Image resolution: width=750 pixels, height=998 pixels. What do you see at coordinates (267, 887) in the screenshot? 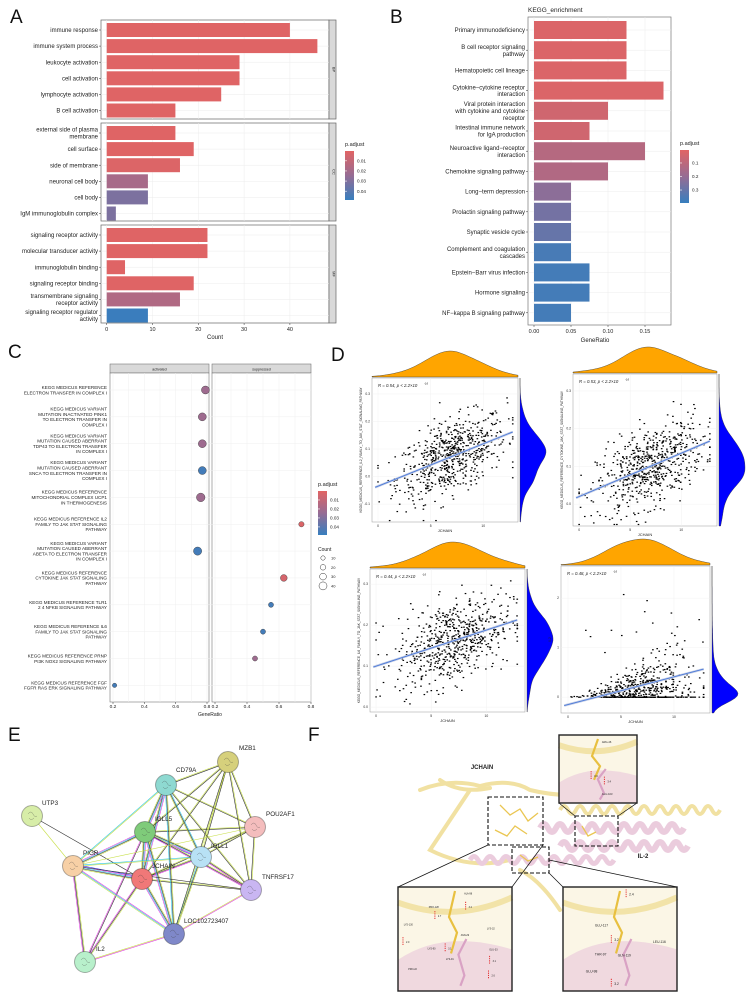
I see `network-node: TNFRSF17` at bounding box center [267, 887].